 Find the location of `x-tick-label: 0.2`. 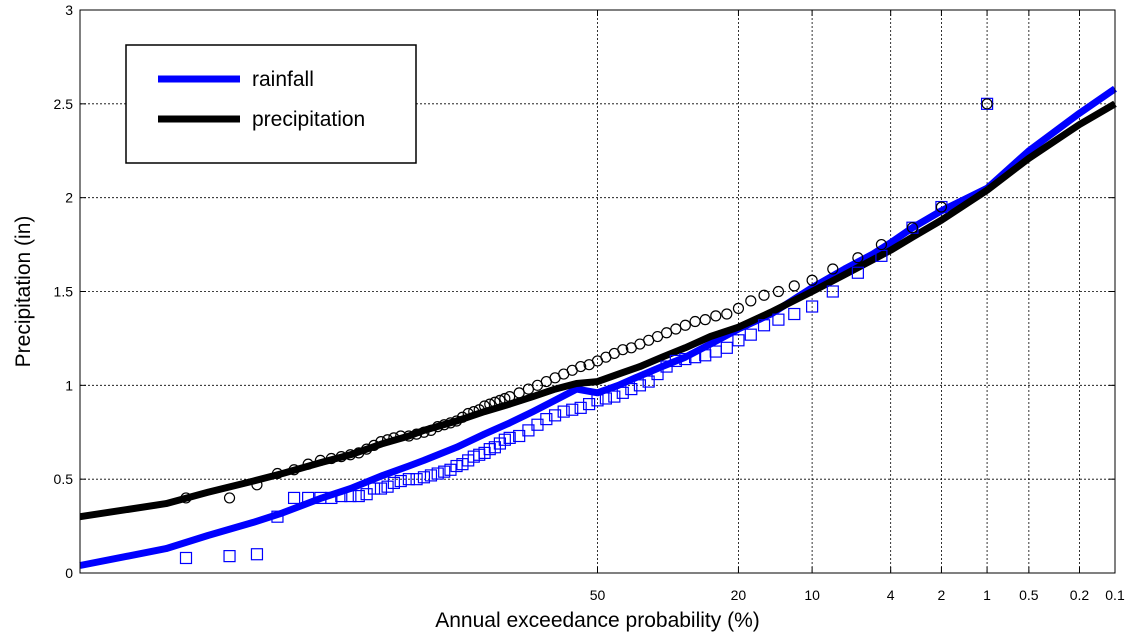

x-tick-label: 0.2 is located at coordinates (1080, 595).